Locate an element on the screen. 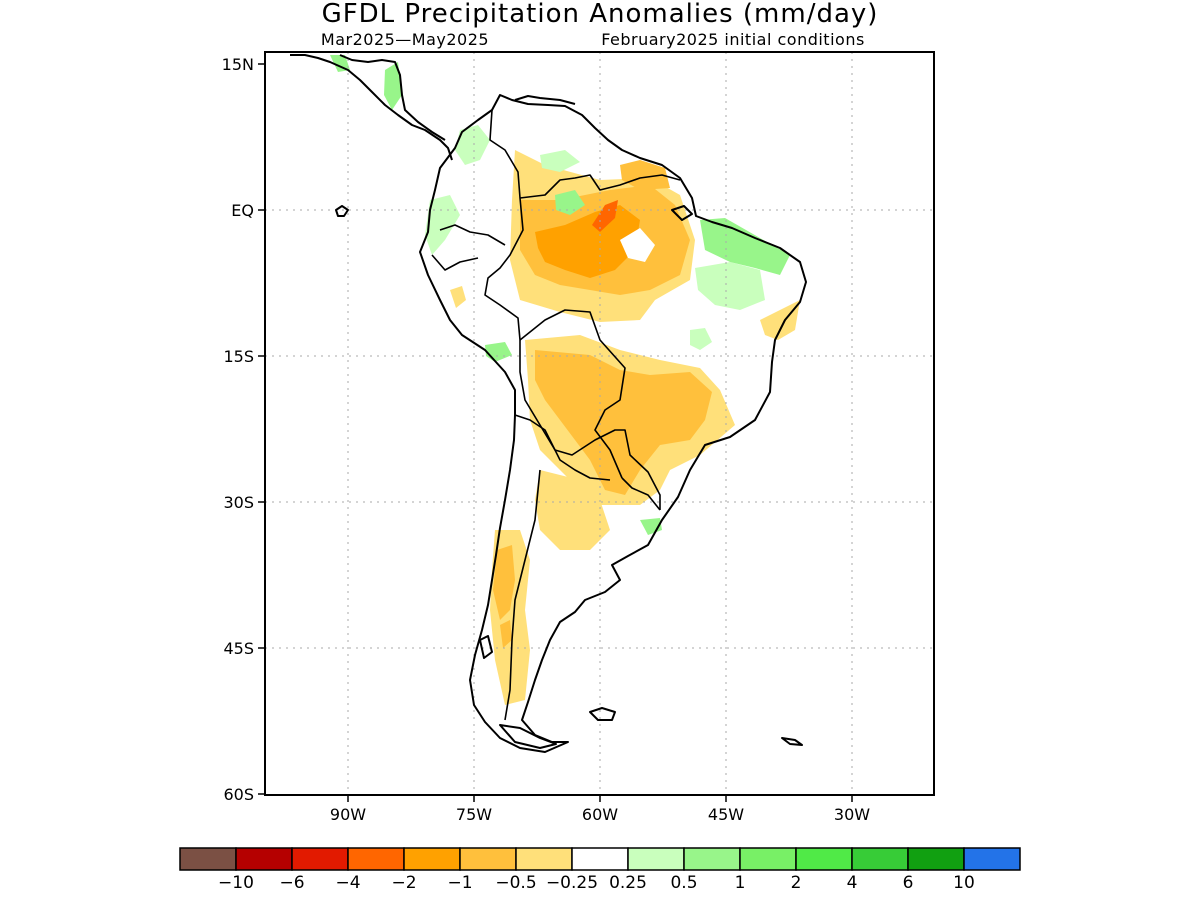 The height and width of the screenshot is (900, 1200). lat-label-30s: 30S is located at coordinates (238, 502).